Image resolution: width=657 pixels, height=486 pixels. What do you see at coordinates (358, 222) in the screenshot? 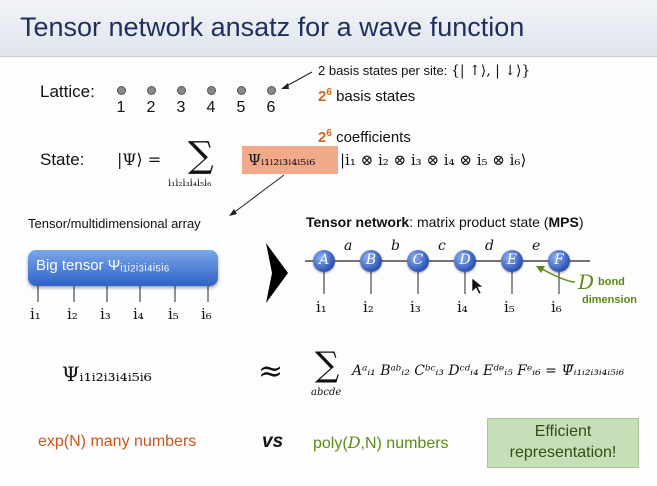
I see `mps-heading-bold: Tensor network` at bounding box center [358, 222].